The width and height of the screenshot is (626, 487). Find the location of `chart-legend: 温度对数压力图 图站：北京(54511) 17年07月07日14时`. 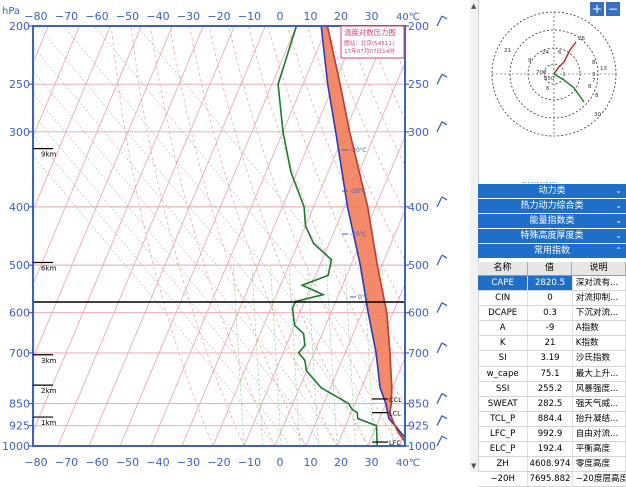

chart-legend: 温度对数压力图 图站：北京(54511) 17年07月07日14时 is located at coordinates (372, 42).